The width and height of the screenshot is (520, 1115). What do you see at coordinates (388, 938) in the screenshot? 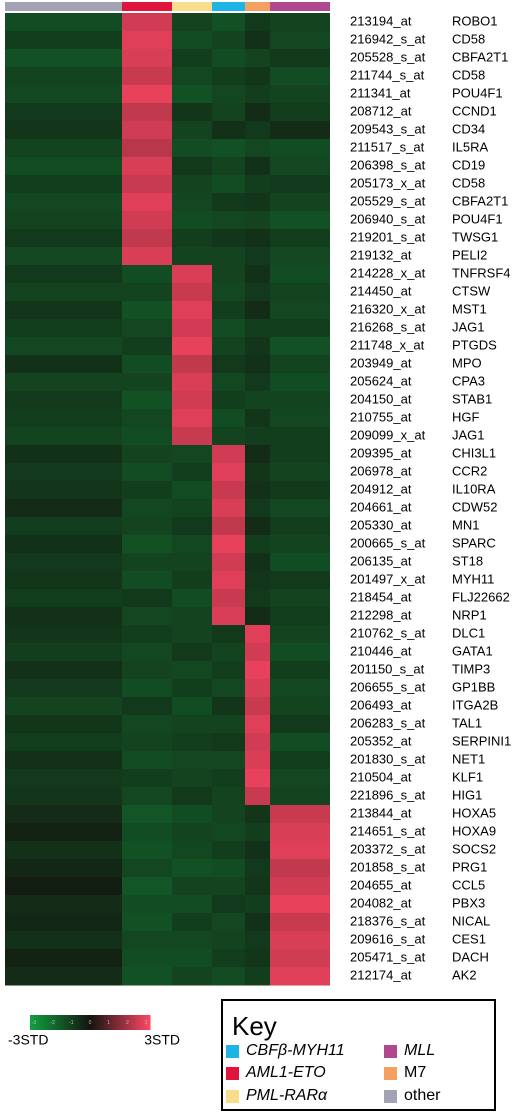
I see `probe-label: 209616_s_at` at bounding box center [388, 938].